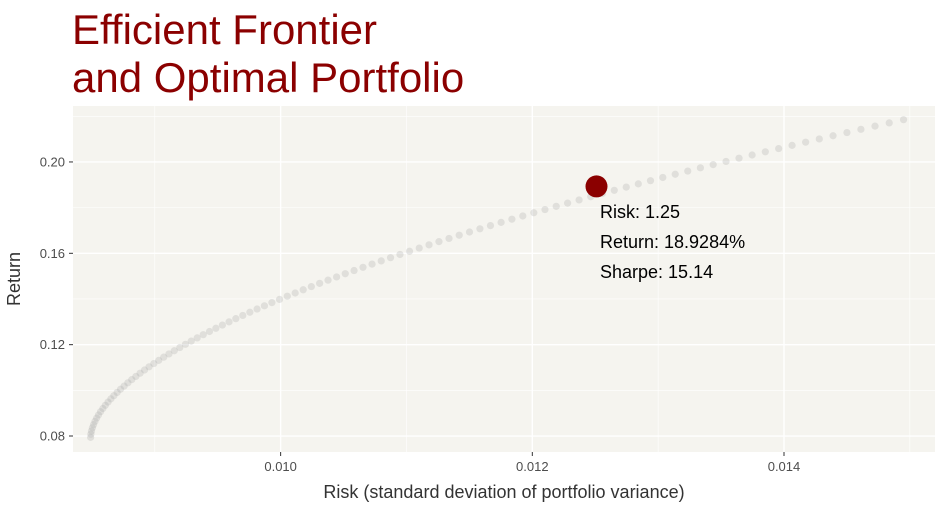  Describe the element at coordinates (52, 344) in the screenshot. I see `y-tick-label: 0.12` at that location.